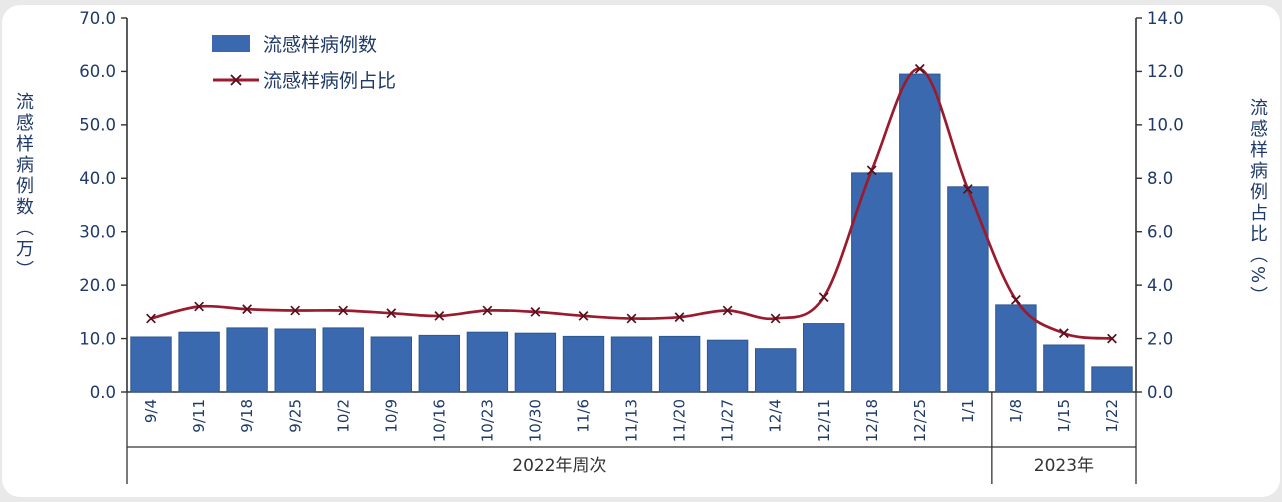 The image size is (1282, 502). Describe the element at coordinates (97, 178) in the screenshot. I see `left-axis-tick-label: 40.0` at that location.